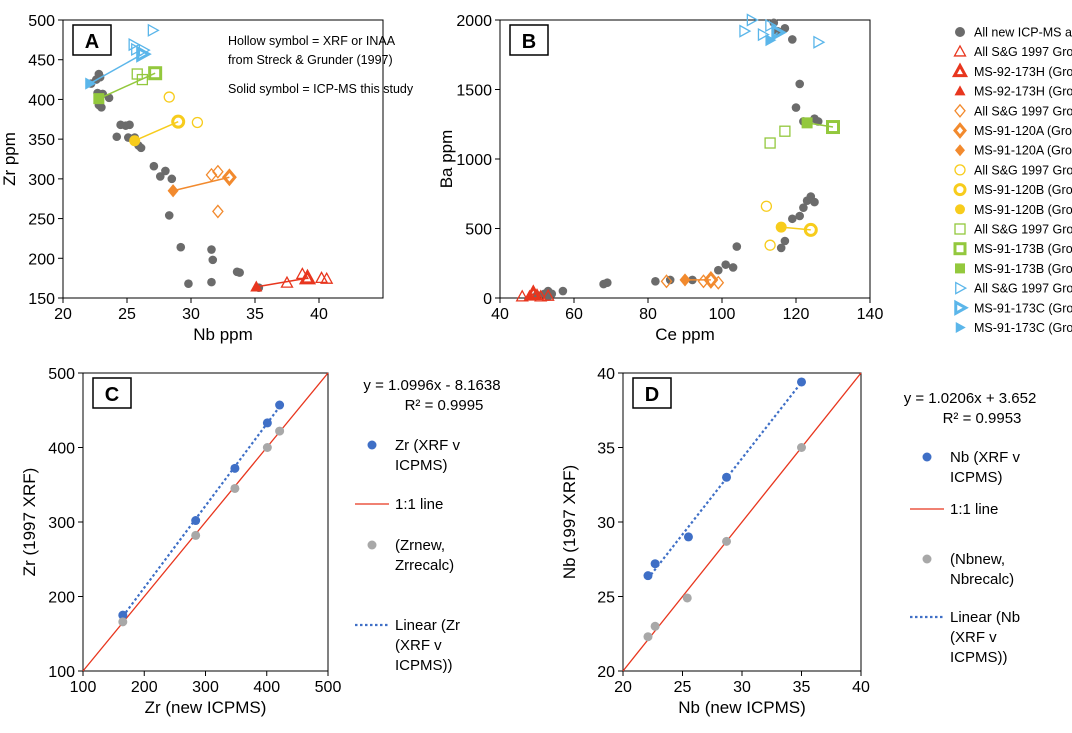 The height and width of the screenshot is (733, 1072). What do you see at coordinates (533, 292) in the screenshot?
I see `panel-b-group-a-xrf-sample` at bounding box center [533, 292].